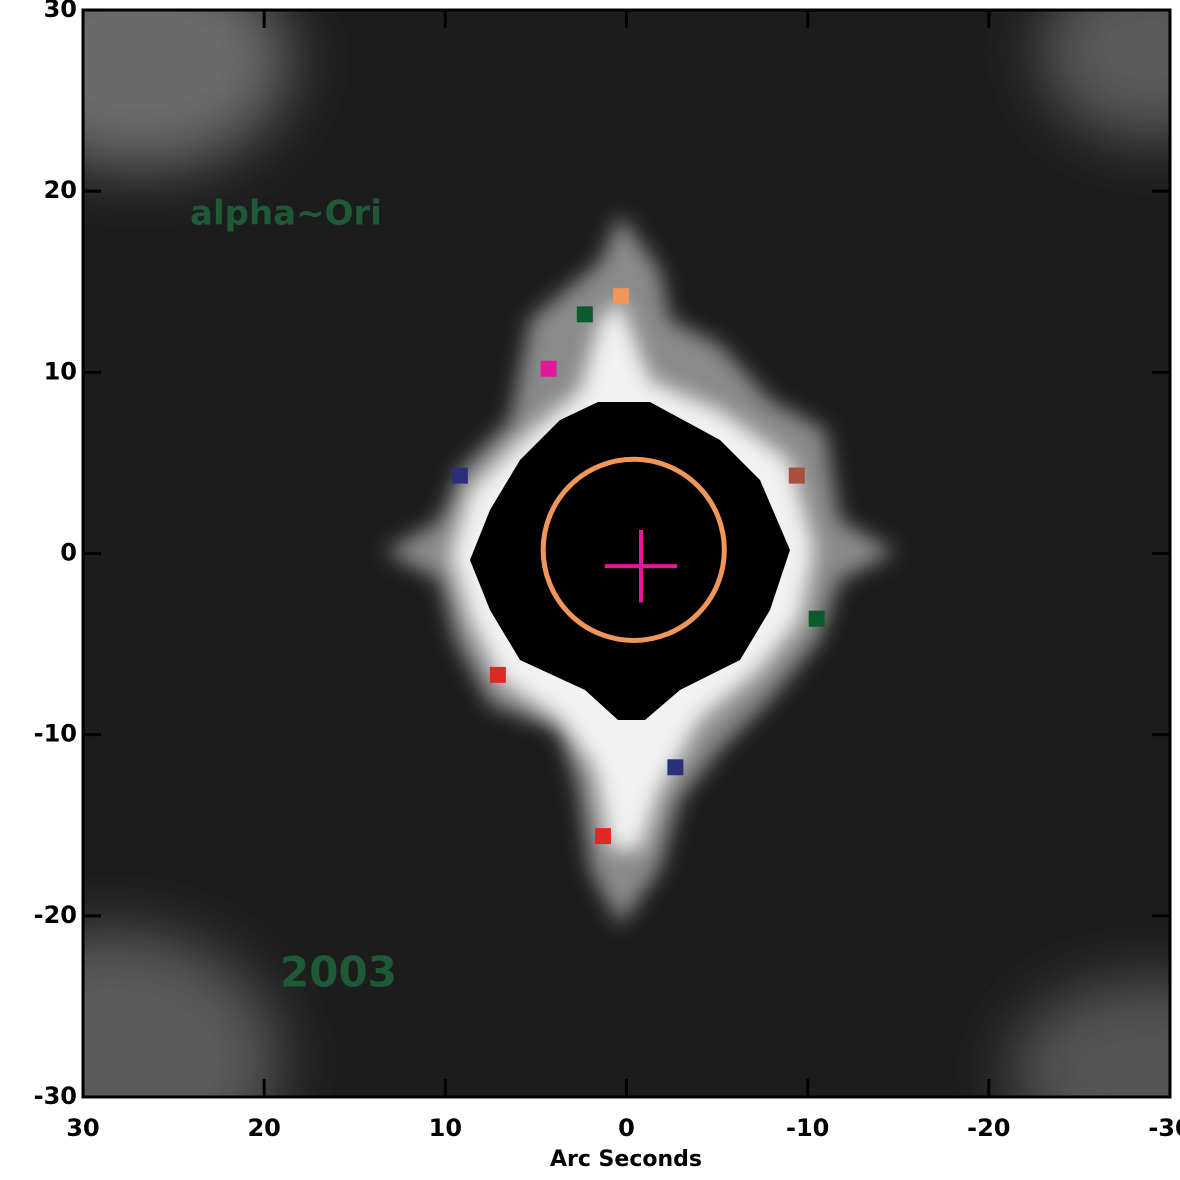 This screenshot has height=1180, width=1180. I want to click on annotation: alpha~Ori, so click(286, 214).